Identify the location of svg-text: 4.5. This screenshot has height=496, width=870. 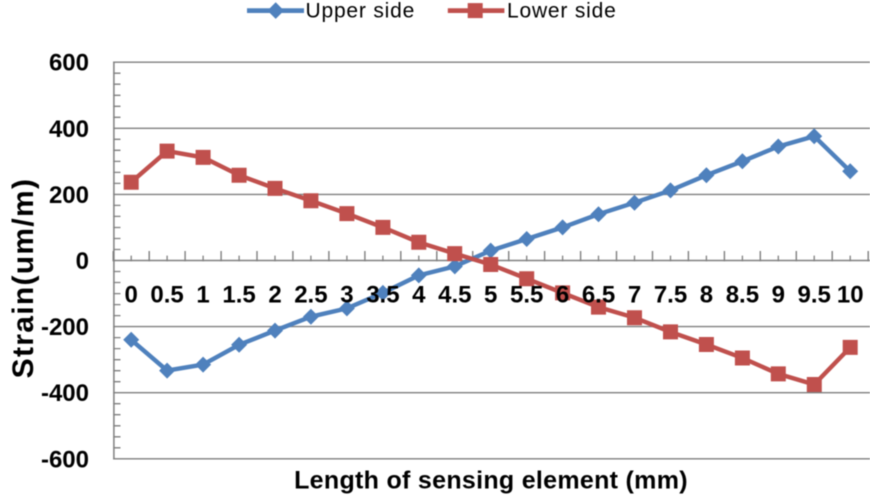
(454, 295).